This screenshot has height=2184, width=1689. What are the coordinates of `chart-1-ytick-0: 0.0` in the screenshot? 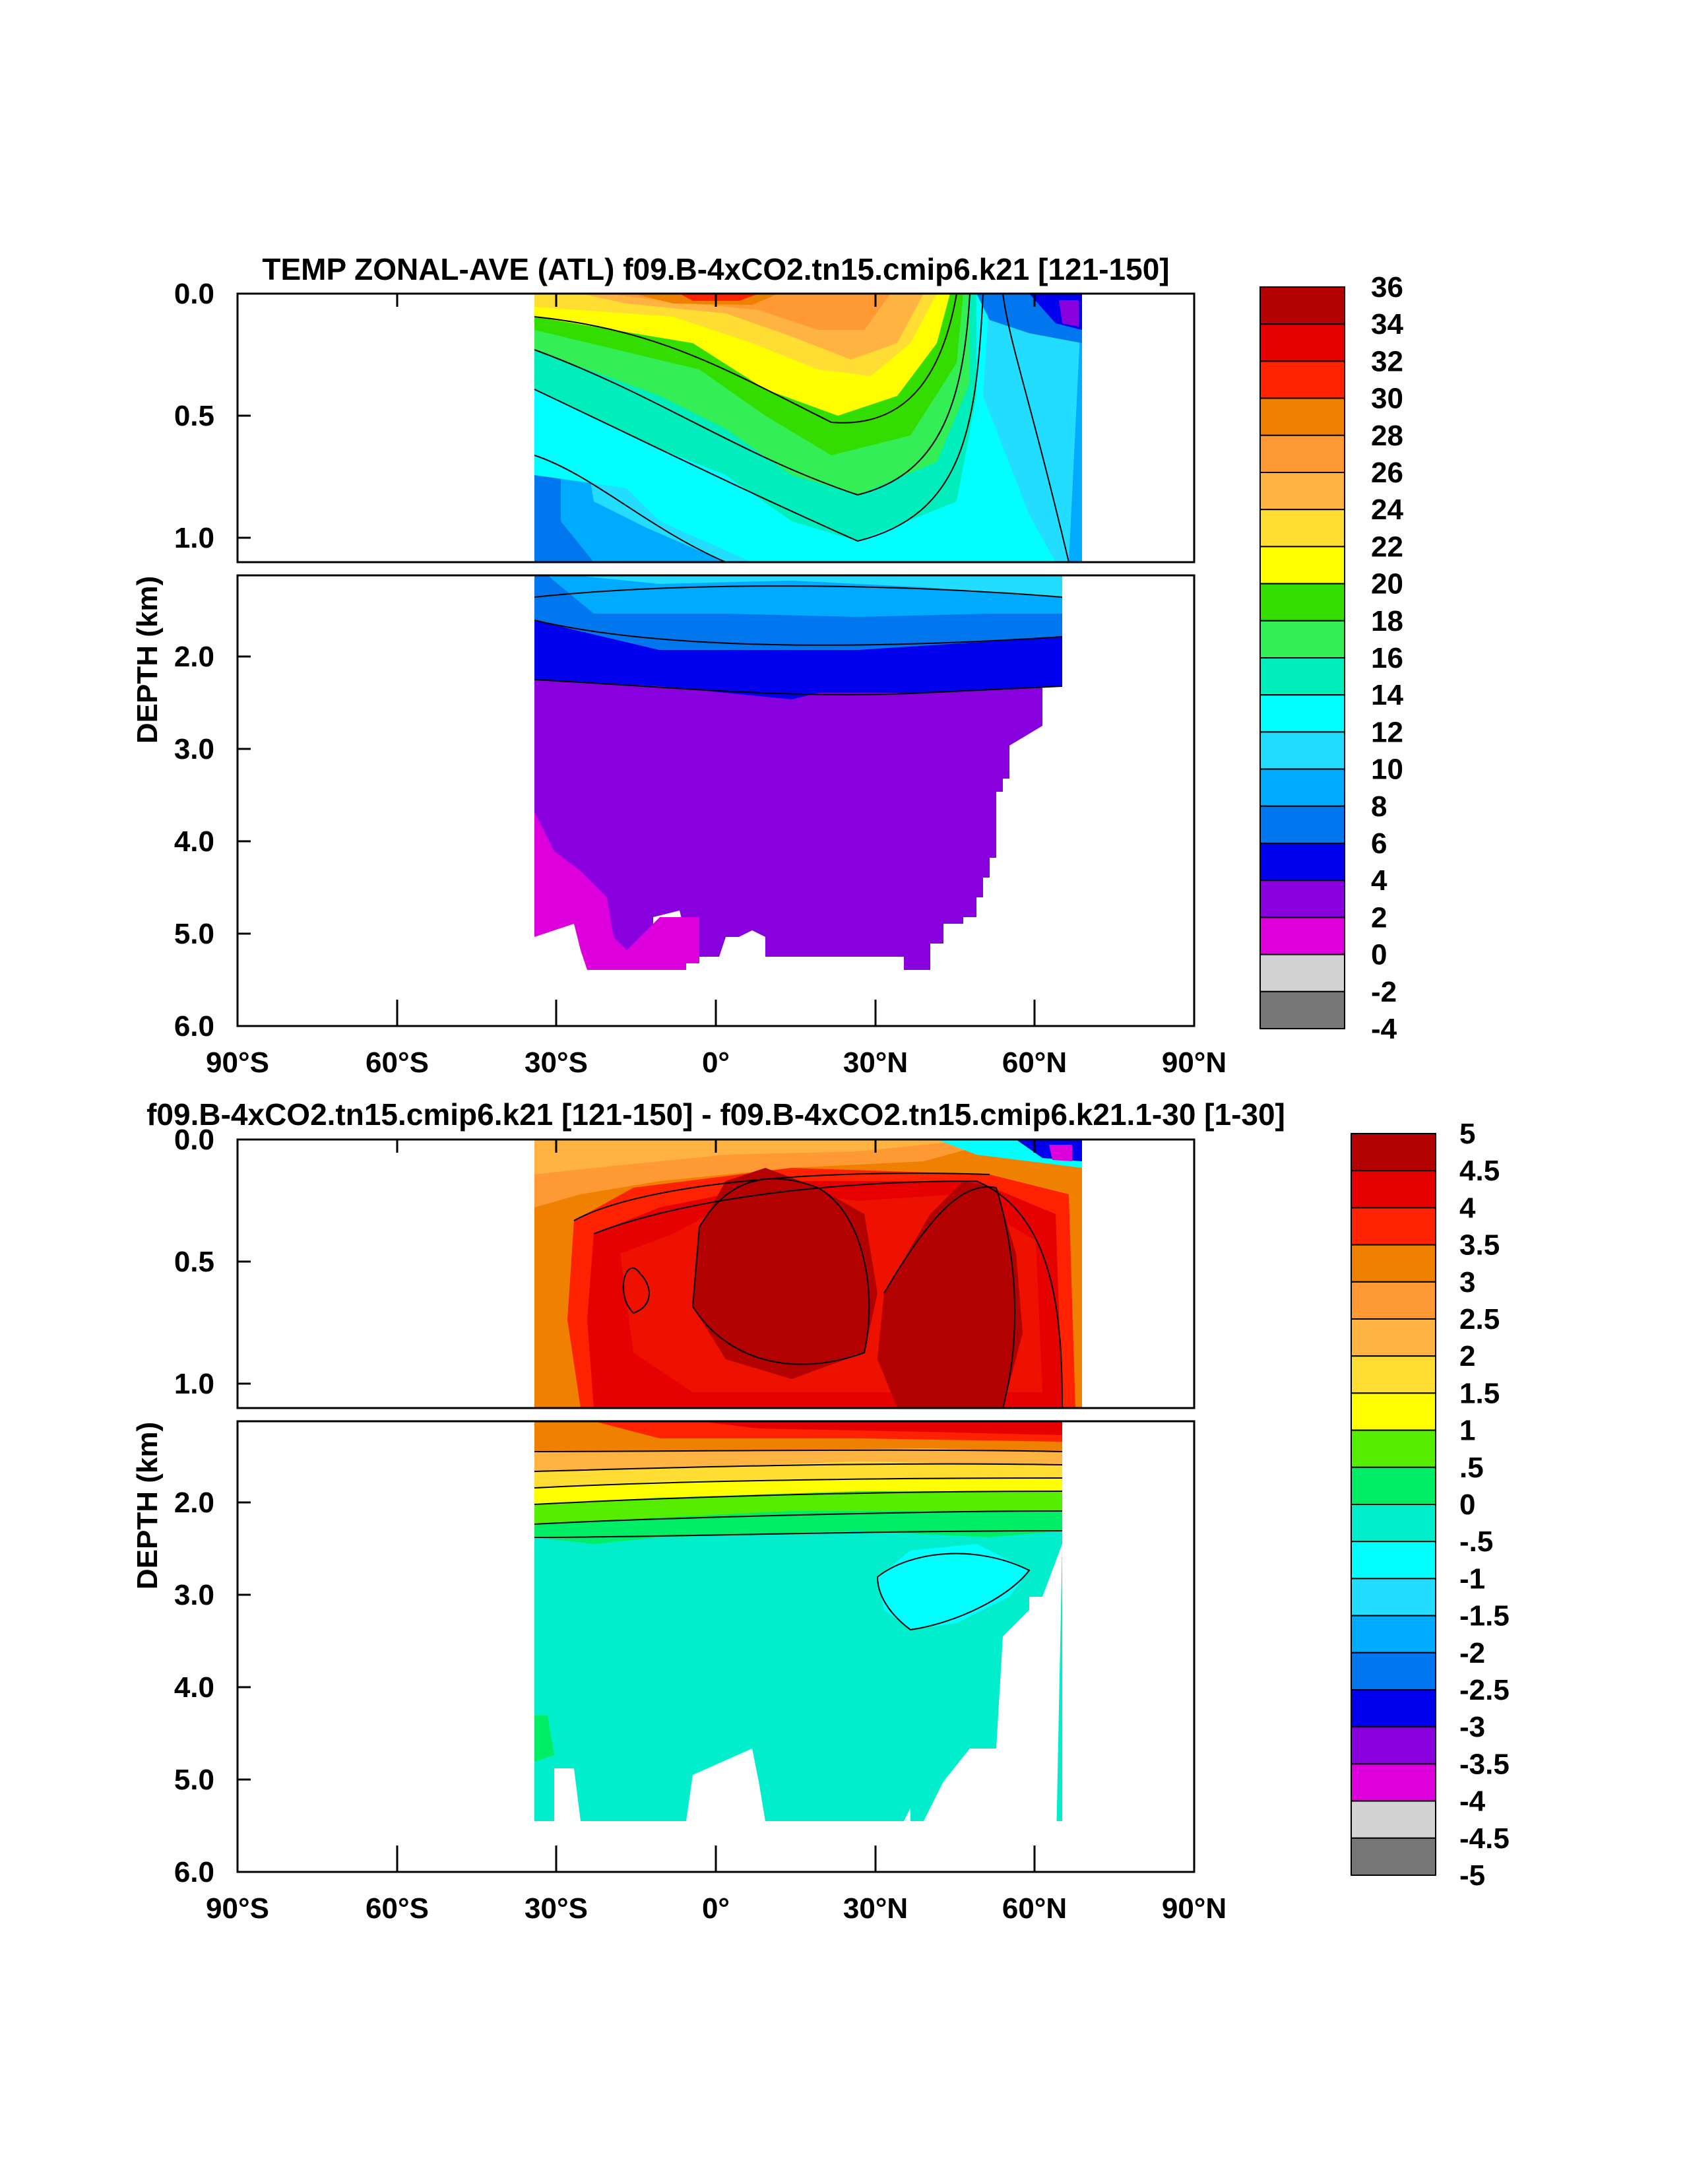 It's located at (194, 294).